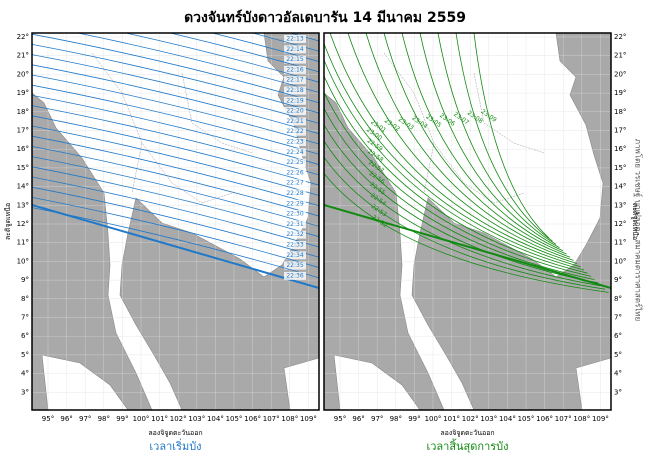 This screenshot has height=465, width=650. Describe the element at coordinates (294, 100) in the screenshot. I see `contour-label: 22:19` at that location.